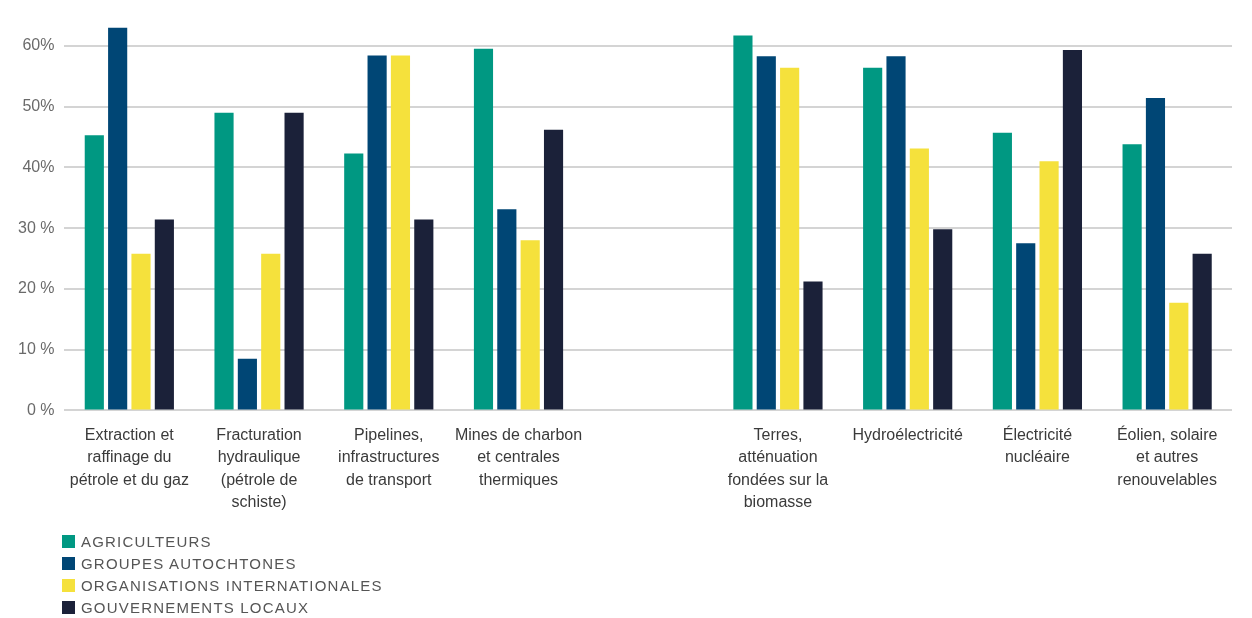  I want to click on x-tick-label: Éolien, solaire et autres renouvelables, so click(1167, 456).